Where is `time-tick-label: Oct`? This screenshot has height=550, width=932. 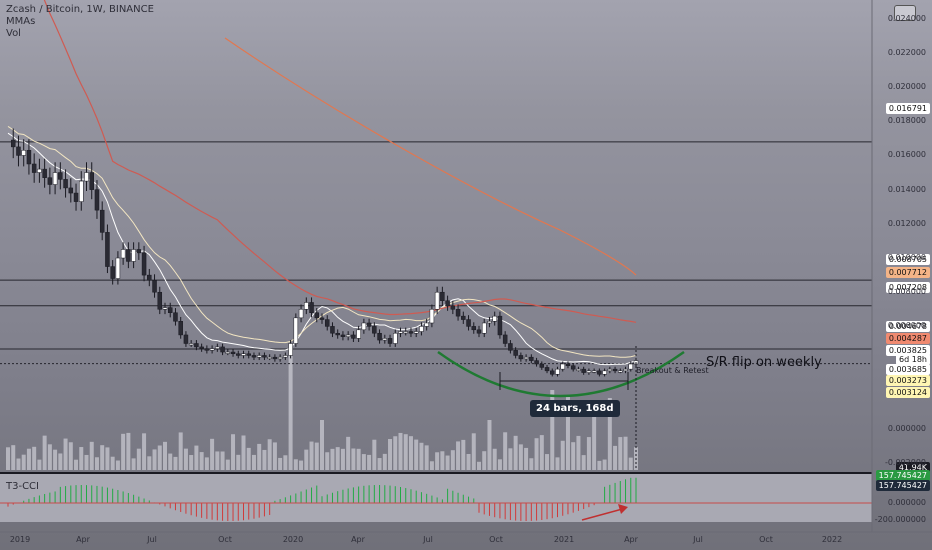 time-tick-label: Oct is located at coordinates (225, 539).